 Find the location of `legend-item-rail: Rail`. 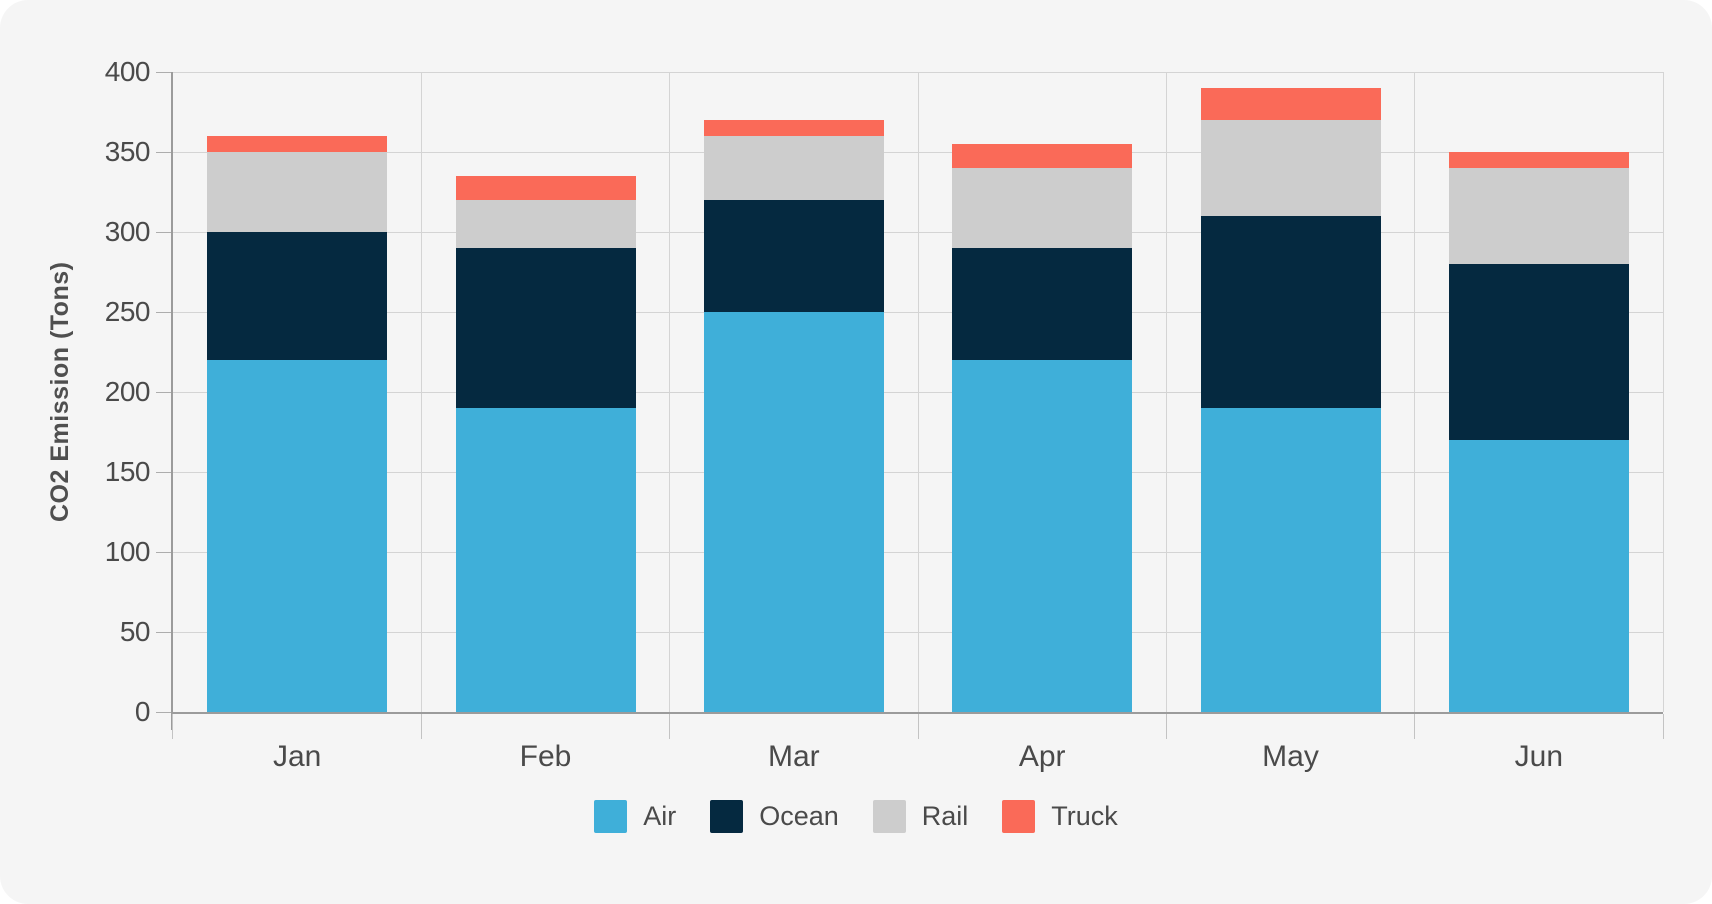

legend-item-rail: Rail is located at coordinates (920, 816).